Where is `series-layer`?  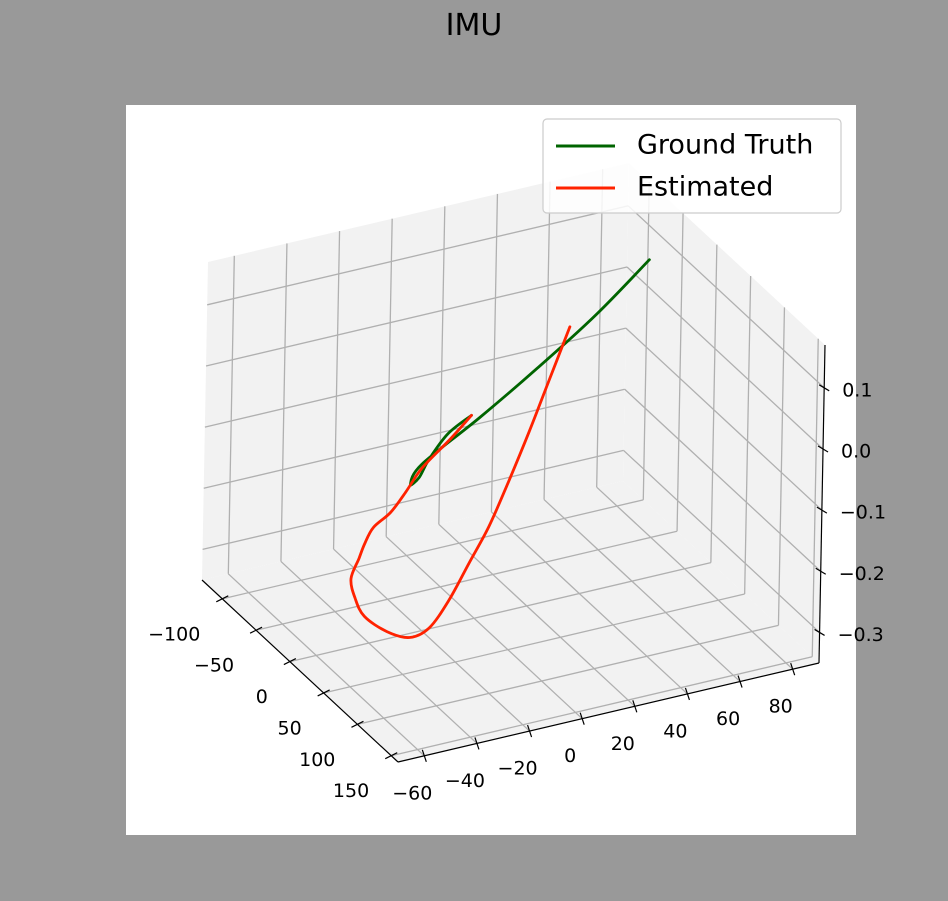 series-layer is located at coordinates (500, 448).